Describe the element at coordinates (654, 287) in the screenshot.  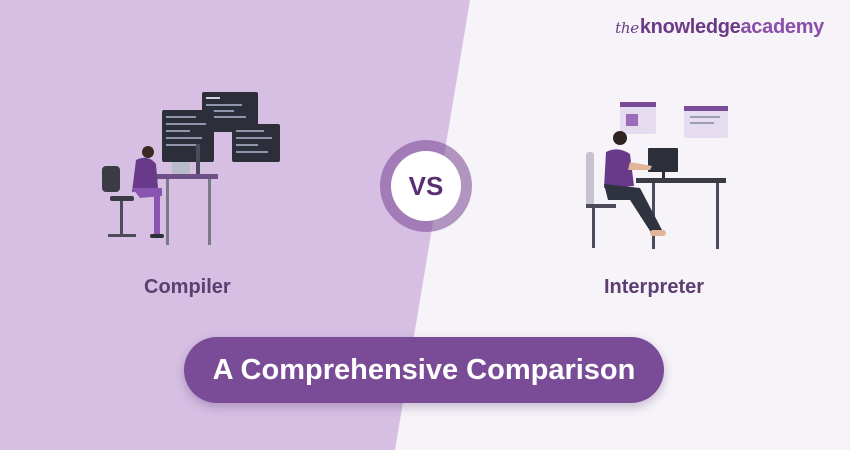
I see `interpreter-label: Interpreter` at that location.